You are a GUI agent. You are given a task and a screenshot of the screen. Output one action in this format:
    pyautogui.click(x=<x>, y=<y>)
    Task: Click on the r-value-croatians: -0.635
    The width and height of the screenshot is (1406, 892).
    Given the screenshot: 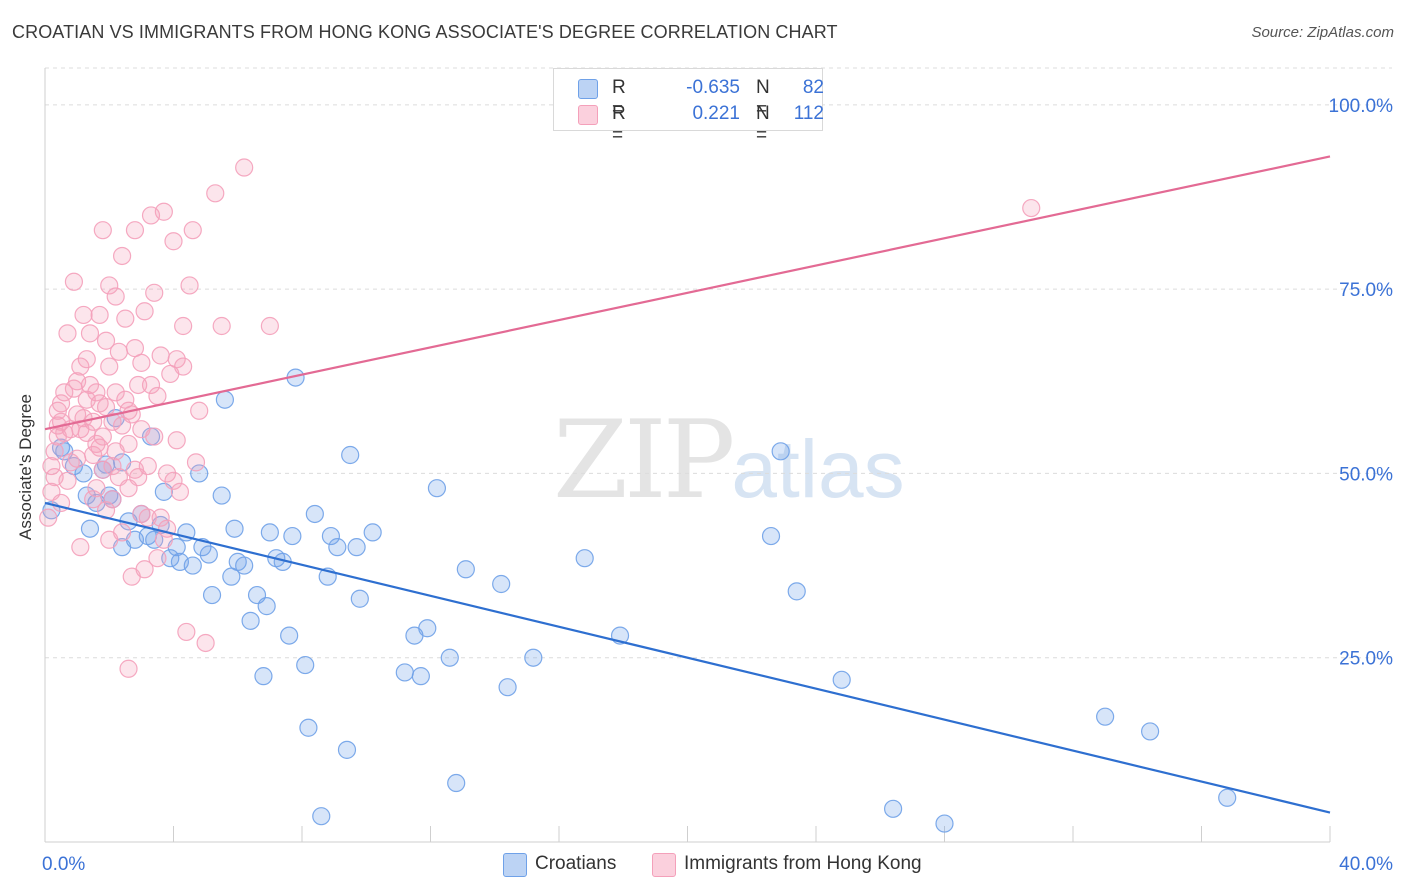 What is the action you would take?
    pyautogui.click(x=713, y=87)
    